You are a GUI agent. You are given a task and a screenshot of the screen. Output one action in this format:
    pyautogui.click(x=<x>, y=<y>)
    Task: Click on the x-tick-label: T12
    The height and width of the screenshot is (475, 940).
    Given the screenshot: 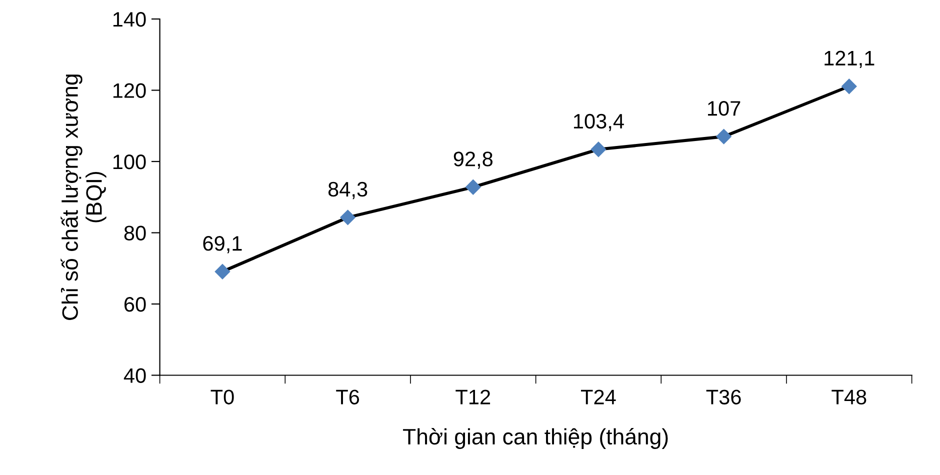 What is the action you would take?
    pyautogui.click(x=473, y=397)
    